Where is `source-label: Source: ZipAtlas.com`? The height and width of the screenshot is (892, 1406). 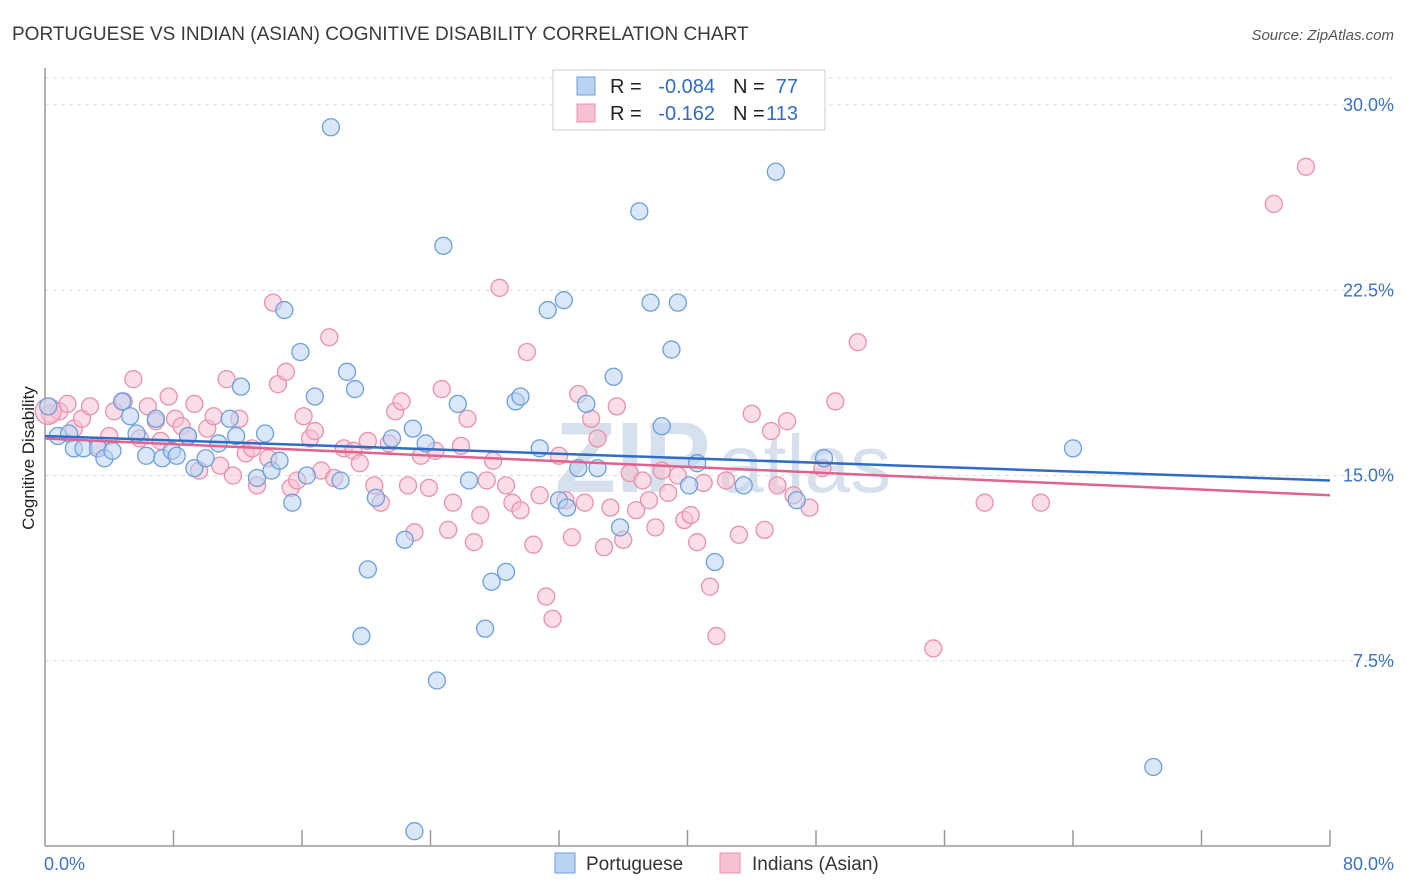 source-label: Source: ZipAtlas.com is located at coordinates (1322, 35).